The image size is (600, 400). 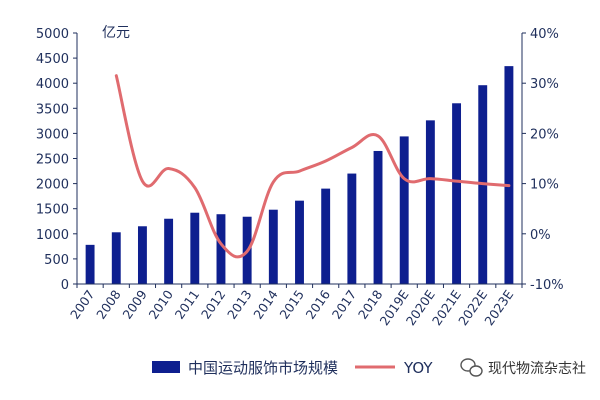 I want to click on right-tick-label: 20%, so click(x=544, y=134).